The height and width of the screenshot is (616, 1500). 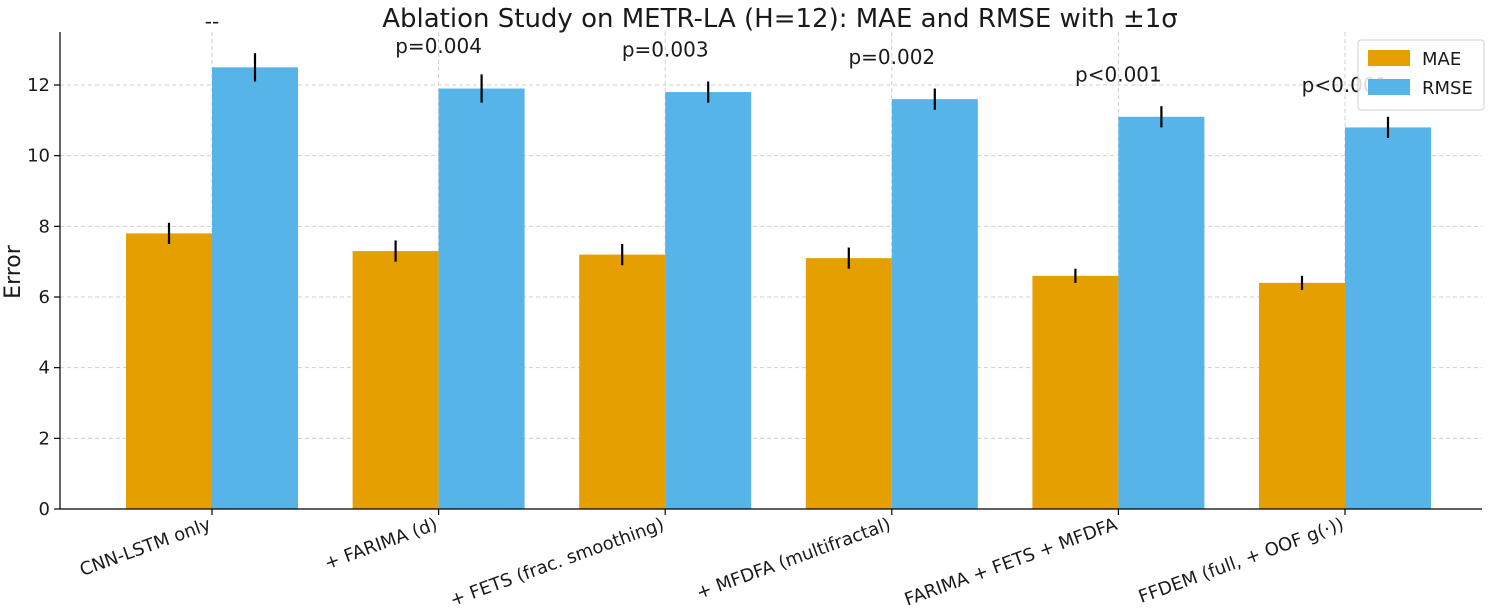 What do you see at coordinates (1241, 561) in the screenshot?
I see `x-tick-label: FFDEM (full, + OOF g(·))` at bounding box center [1241, 561].